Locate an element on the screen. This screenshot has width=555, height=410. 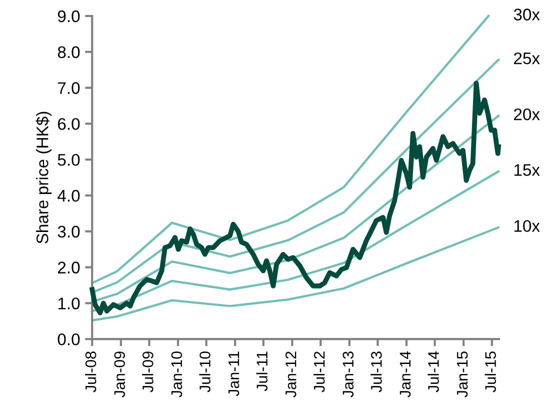
x-tick-label: Jul-08 is located at coordinates (90, 372).